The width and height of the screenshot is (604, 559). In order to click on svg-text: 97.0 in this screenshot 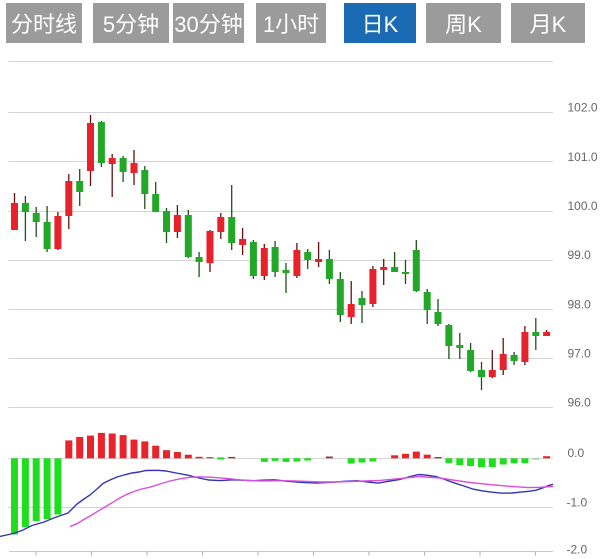, I will do `click(580, 354)`.